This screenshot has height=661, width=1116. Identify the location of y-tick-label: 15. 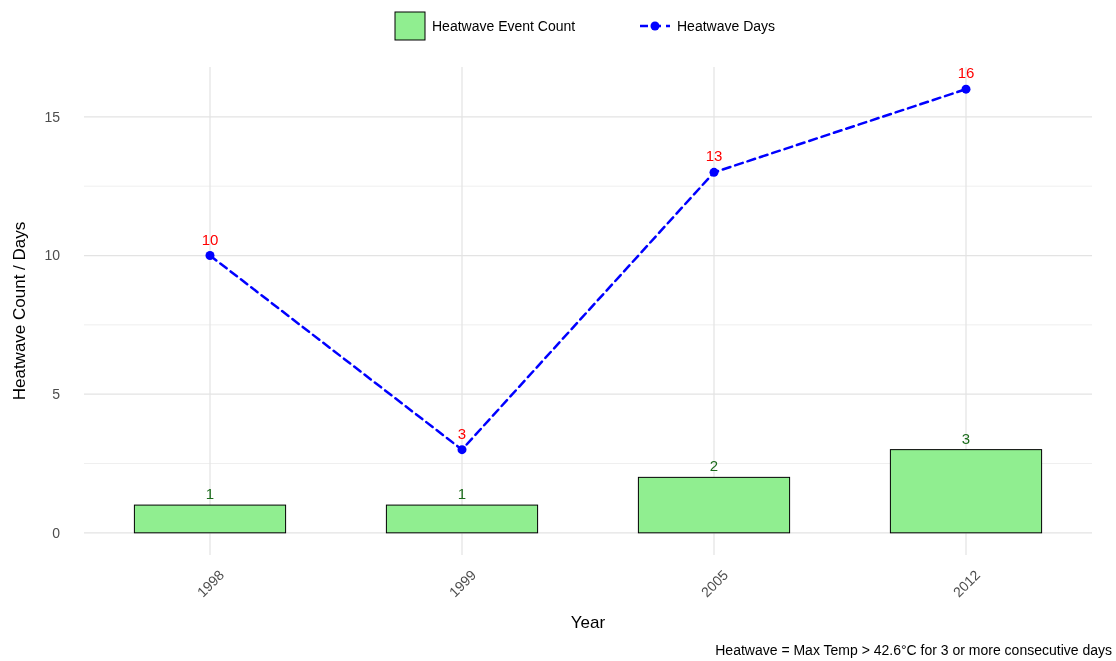
(52, 116).